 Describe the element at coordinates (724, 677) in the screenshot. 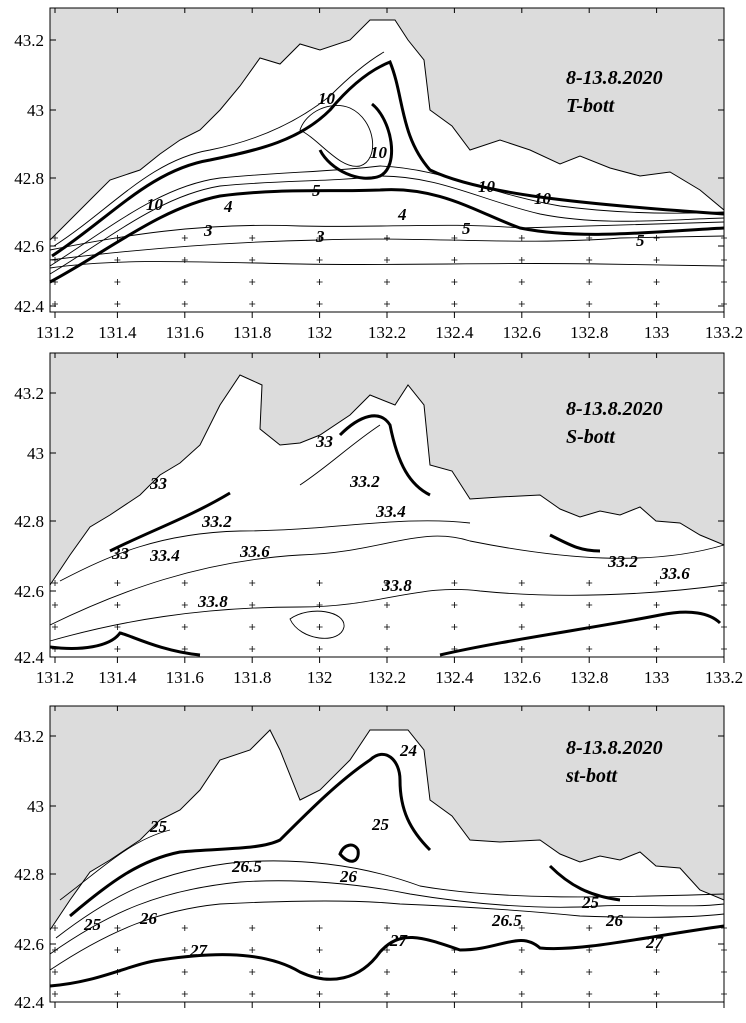

I see `x-tick-label: 133.2` at that location.